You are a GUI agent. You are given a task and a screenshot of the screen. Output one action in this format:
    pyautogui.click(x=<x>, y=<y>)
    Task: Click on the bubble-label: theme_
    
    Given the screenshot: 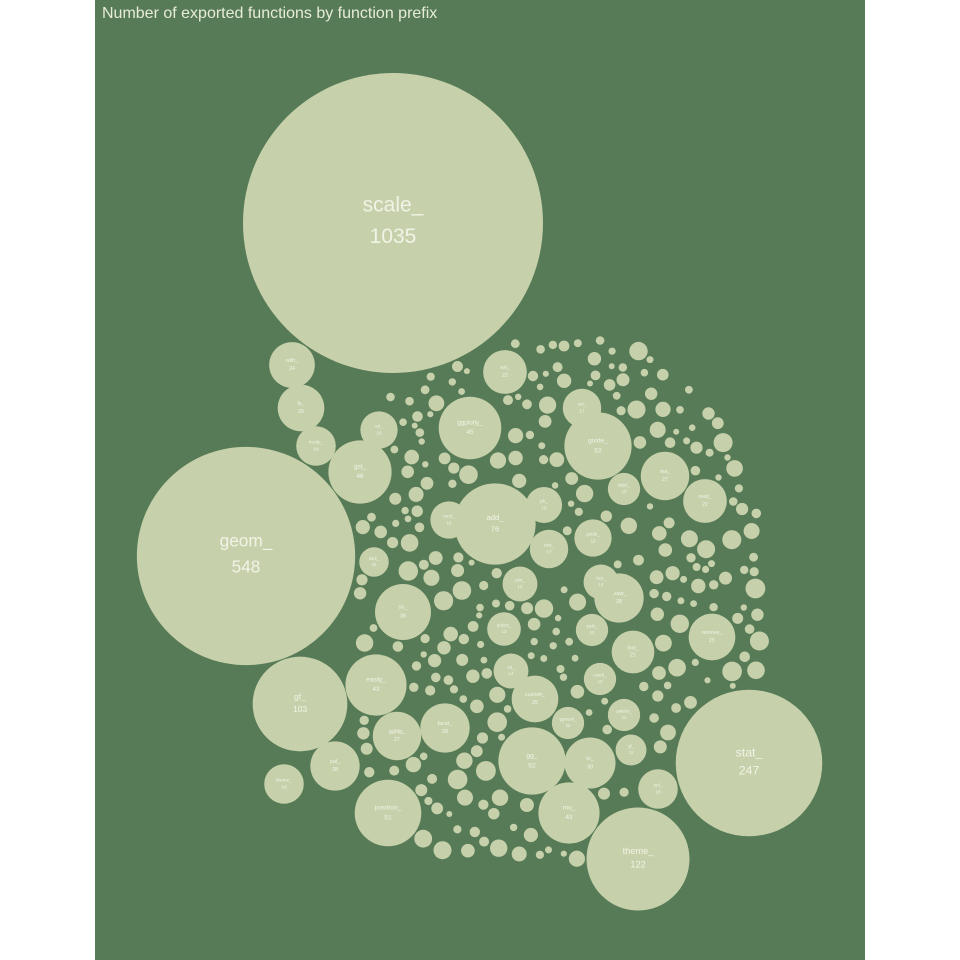 What is the action you would take?
    pyautogui.click(x=639, y=851)
    